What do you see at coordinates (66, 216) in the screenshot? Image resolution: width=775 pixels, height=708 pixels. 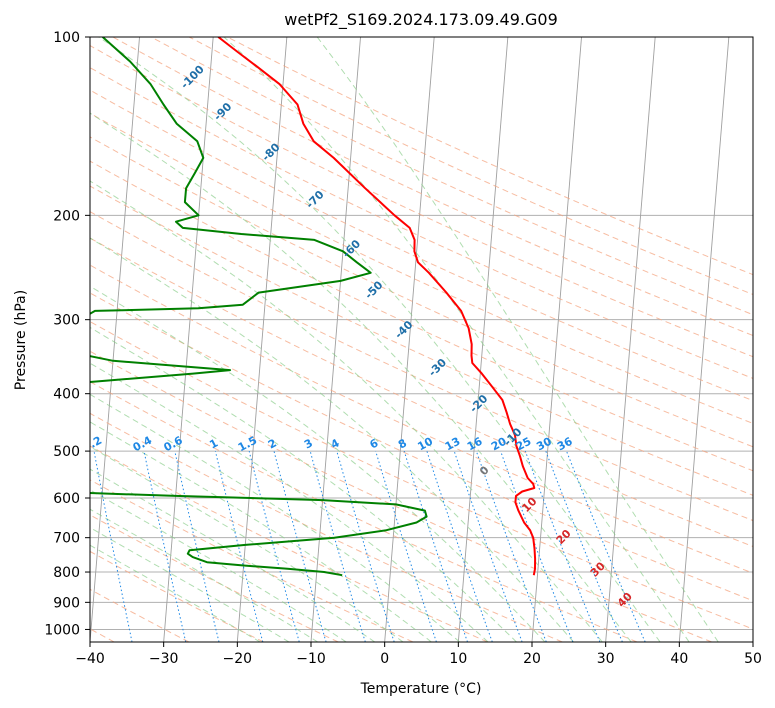 I see `y-tick-label: 200` at bounding box center [66, 216].